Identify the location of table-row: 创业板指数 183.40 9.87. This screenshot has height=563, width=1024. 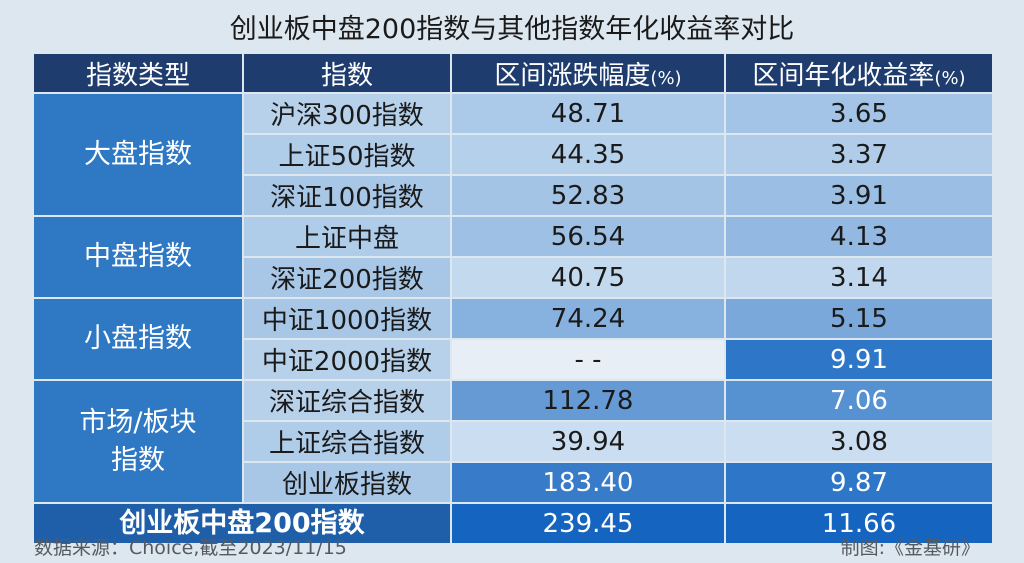
(513, 482).